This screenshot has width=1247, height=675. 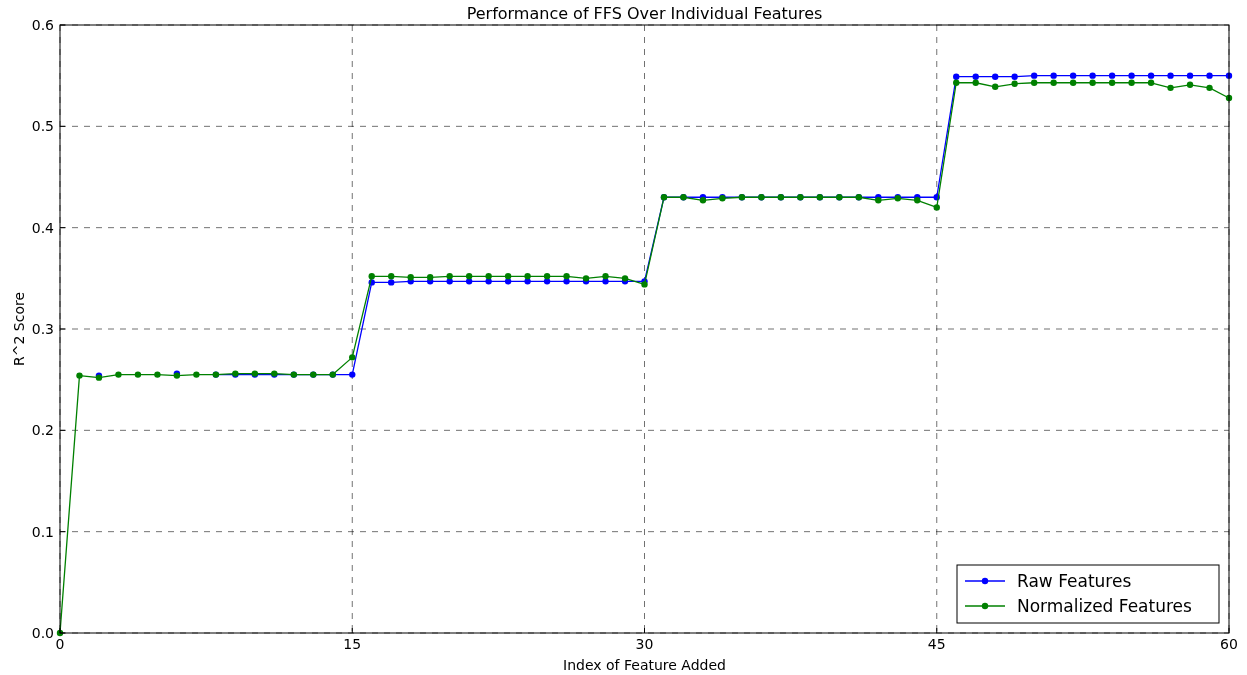 What do you see at coordinates (42, 430) in the screenshot?
I see `y-tick-label: 0.2` at bounding box center [42, 430].